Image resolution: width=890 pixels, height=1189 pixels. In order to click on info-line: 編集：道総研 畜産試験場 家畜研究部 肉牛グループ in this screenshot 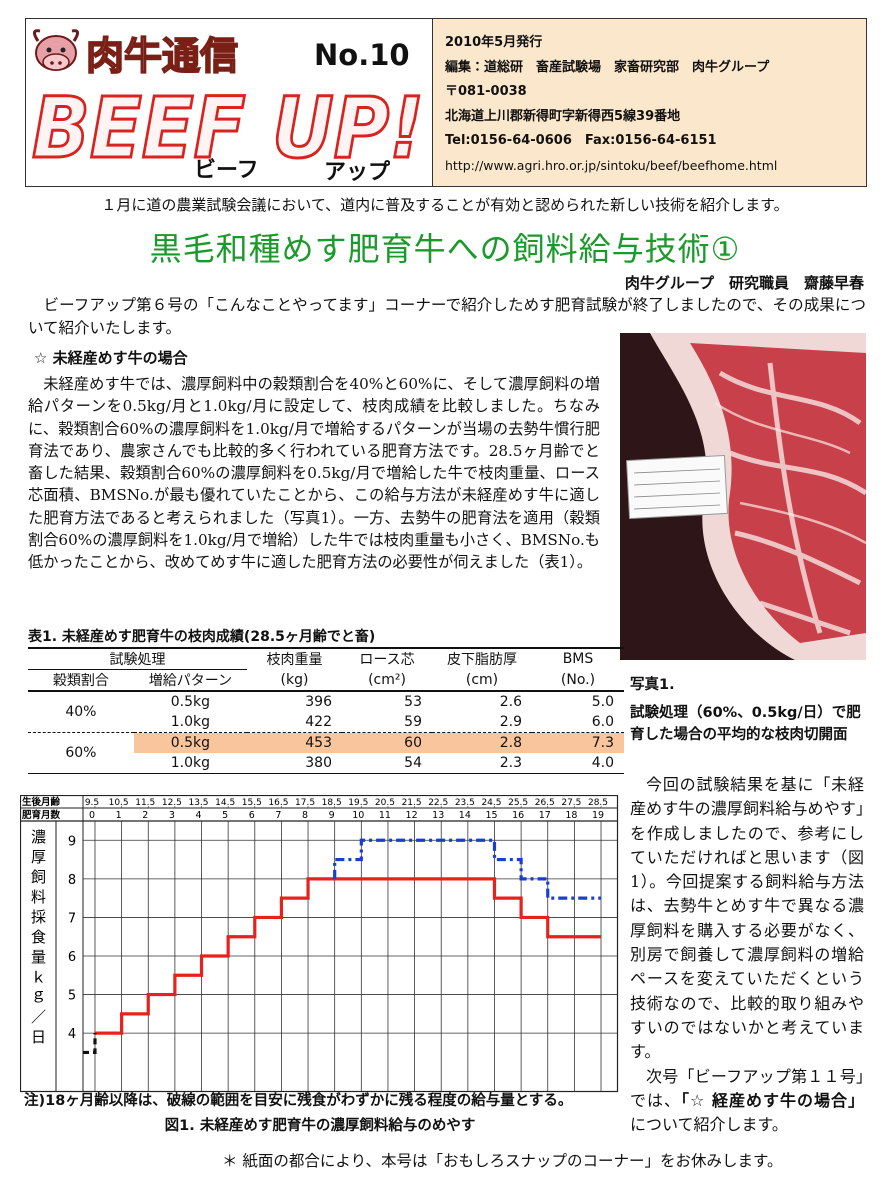, I will do `click(607, 67)`.